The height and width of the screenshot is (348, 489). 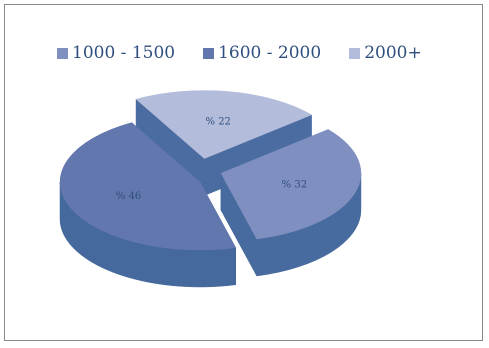 I want to click on data-label-1000-1500: % 32, so click(x=294, y=185).